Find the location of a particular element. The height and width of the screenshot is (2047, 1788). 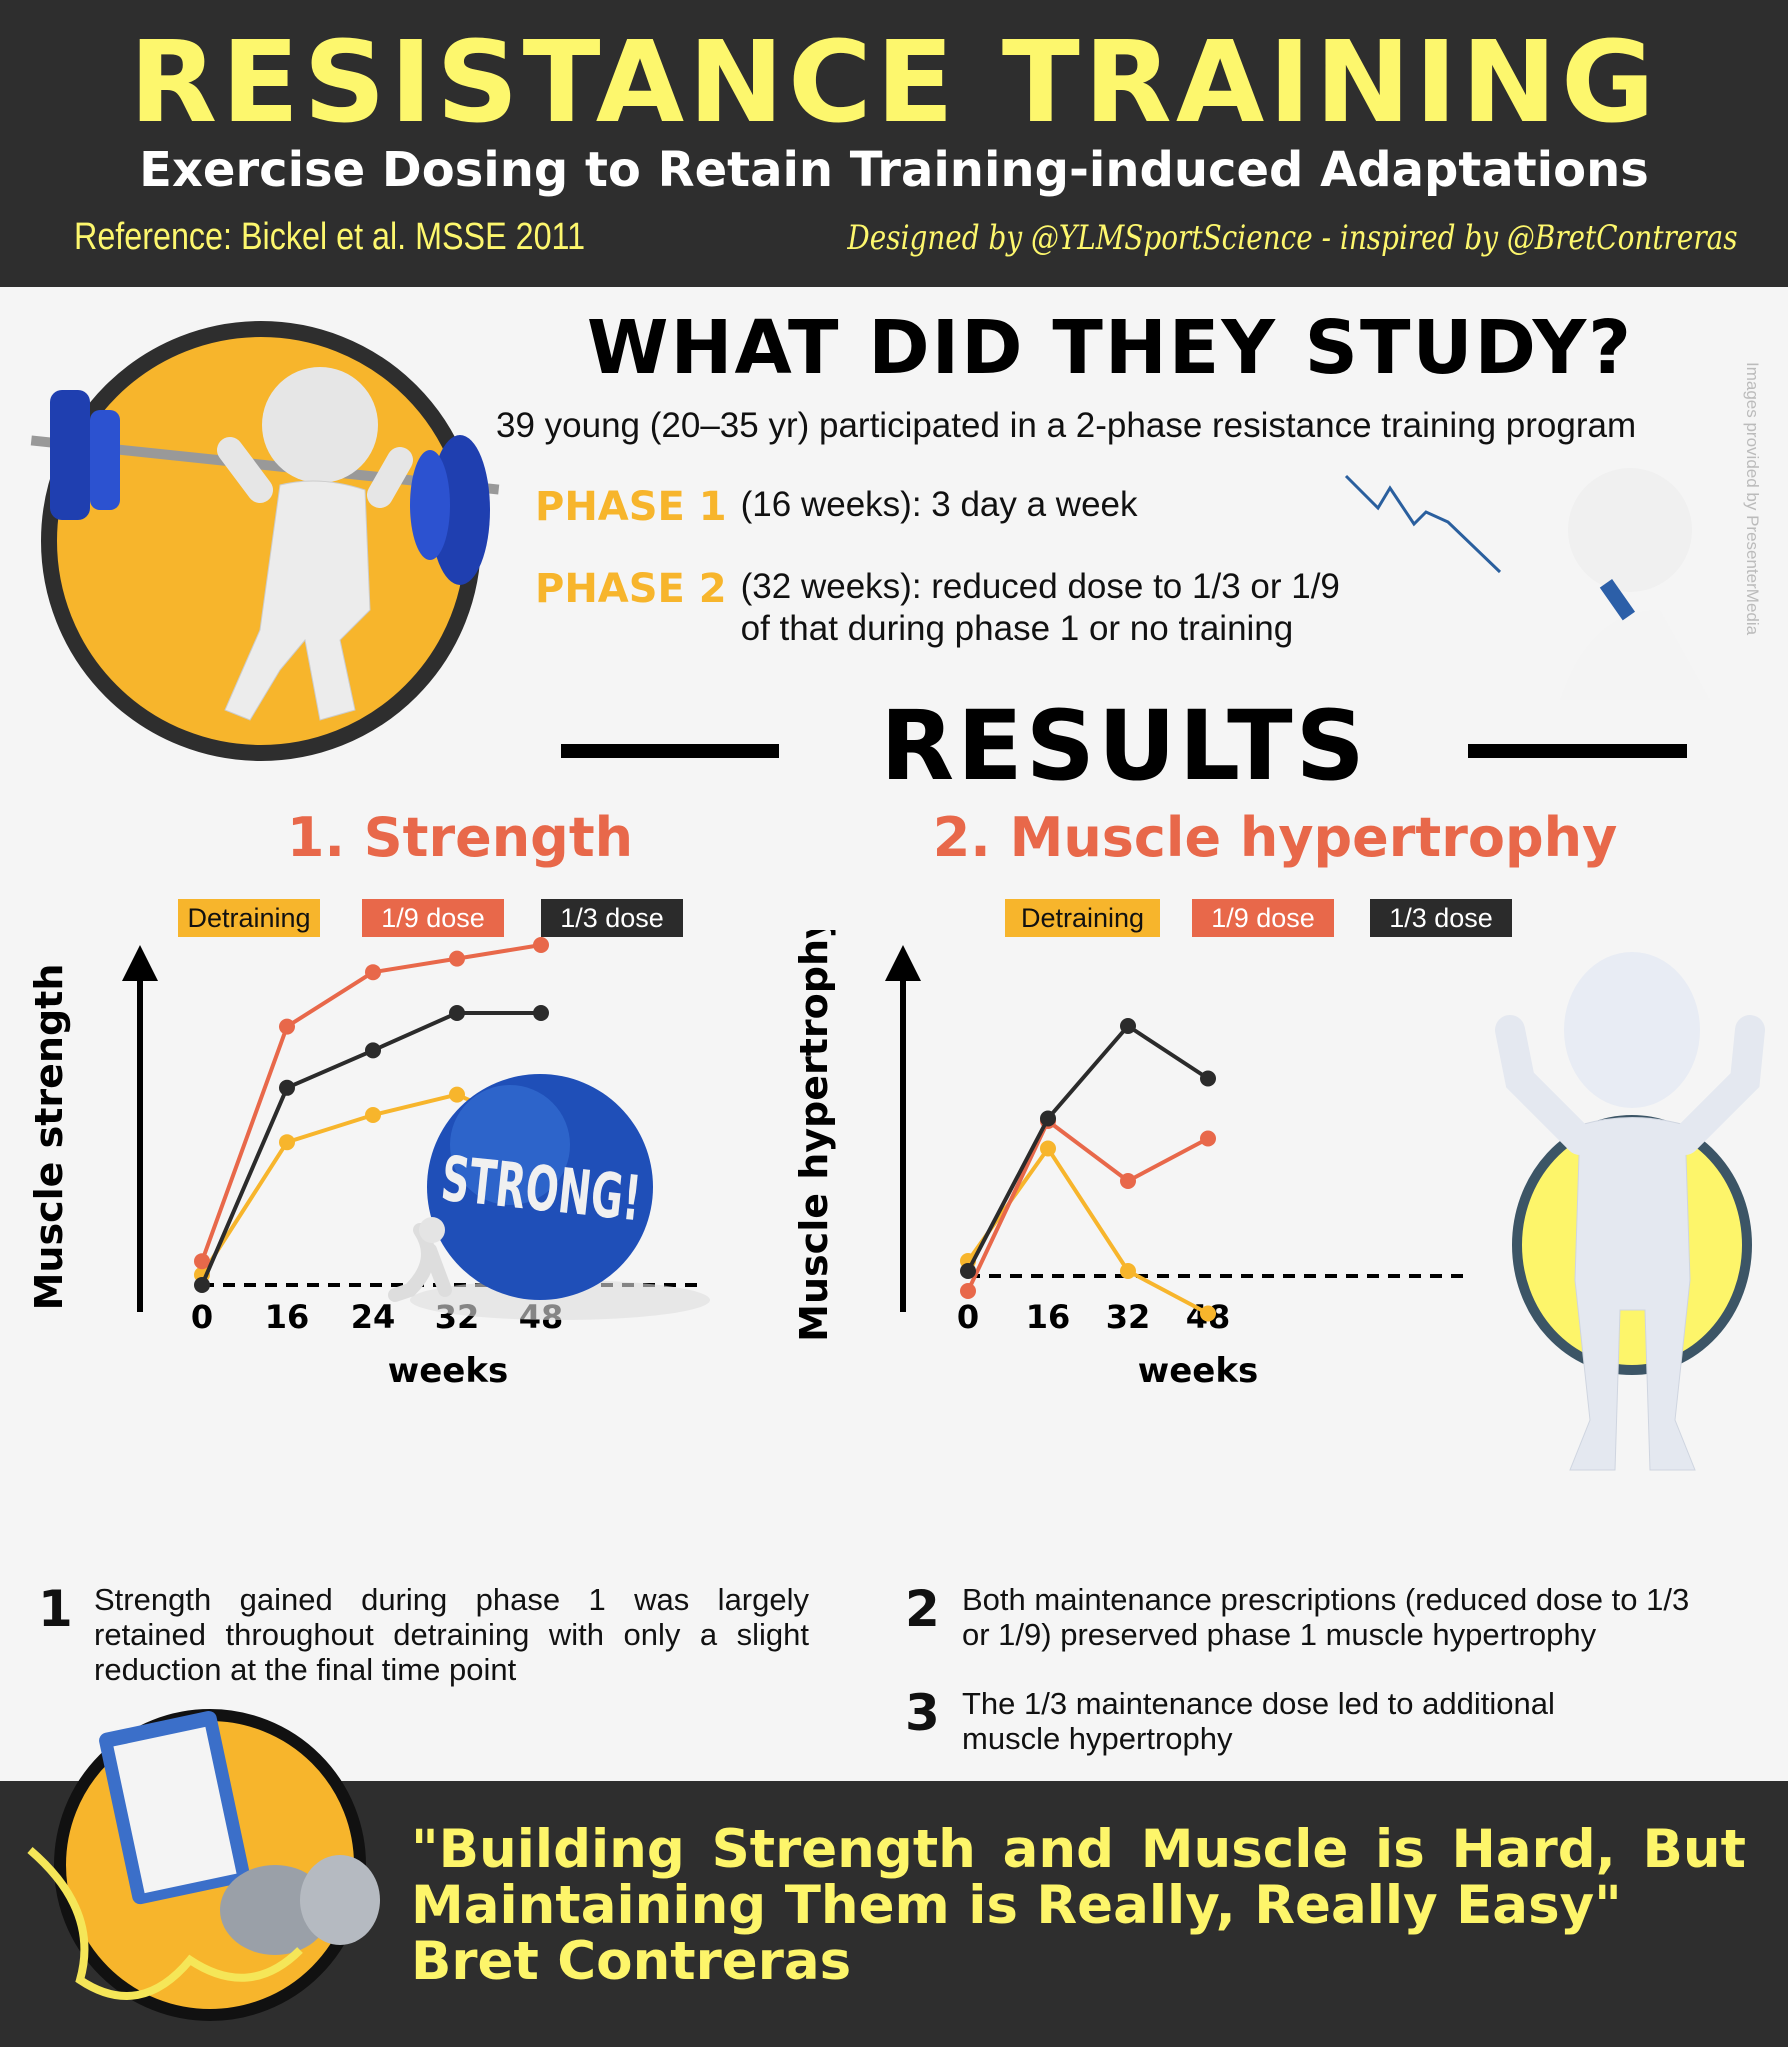

phase-1-label: PHASE 1 is located at coordinates (631, 507).